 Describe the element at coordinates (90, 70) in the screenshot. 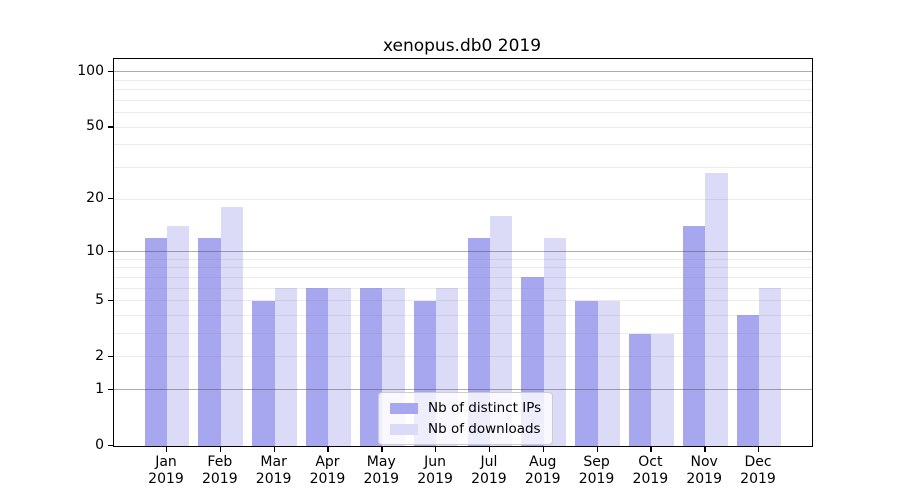

I see `y-tick-label: 100` at that location.